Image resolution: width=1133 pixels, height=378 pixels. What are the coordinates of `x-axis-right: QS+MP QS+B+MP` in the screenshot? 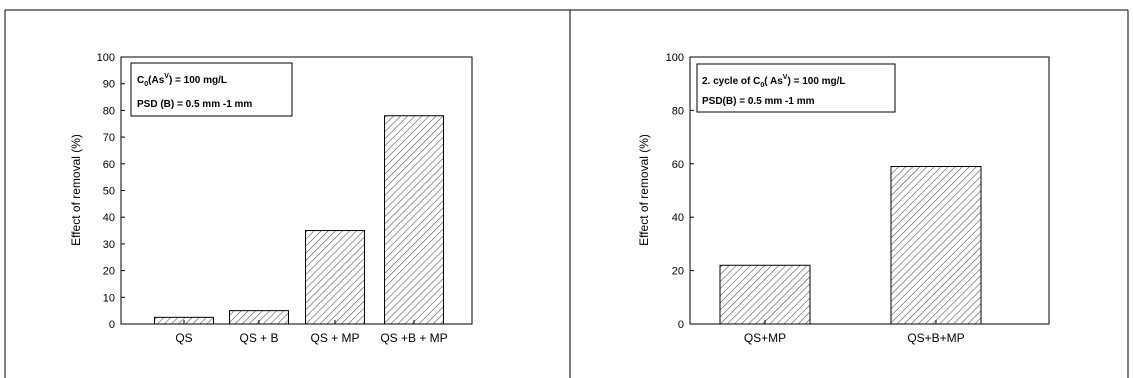 It's located at (854, 332).